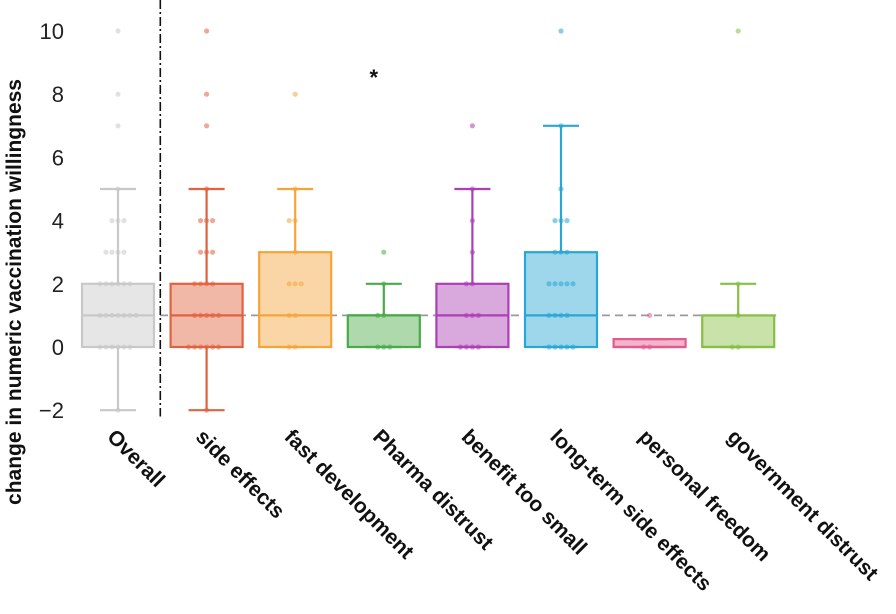  Describe the element at coordinates (469, 236) in the screenshot. I see `points-benefit-too-small` at that location.